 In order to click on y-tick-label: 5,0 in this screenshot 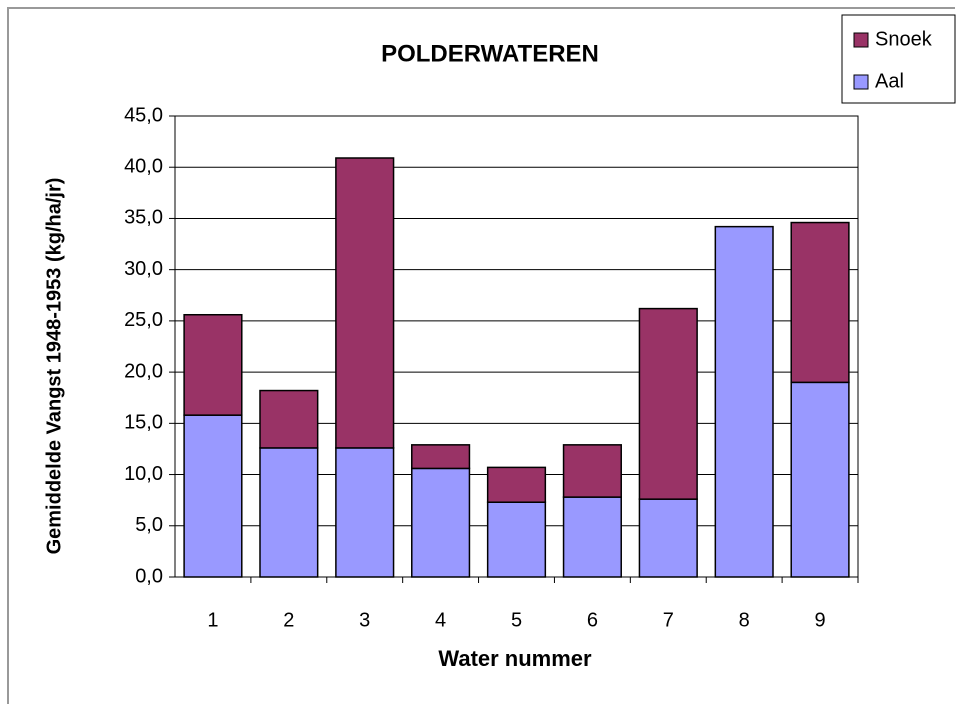, I will do `click(149, 525)`.